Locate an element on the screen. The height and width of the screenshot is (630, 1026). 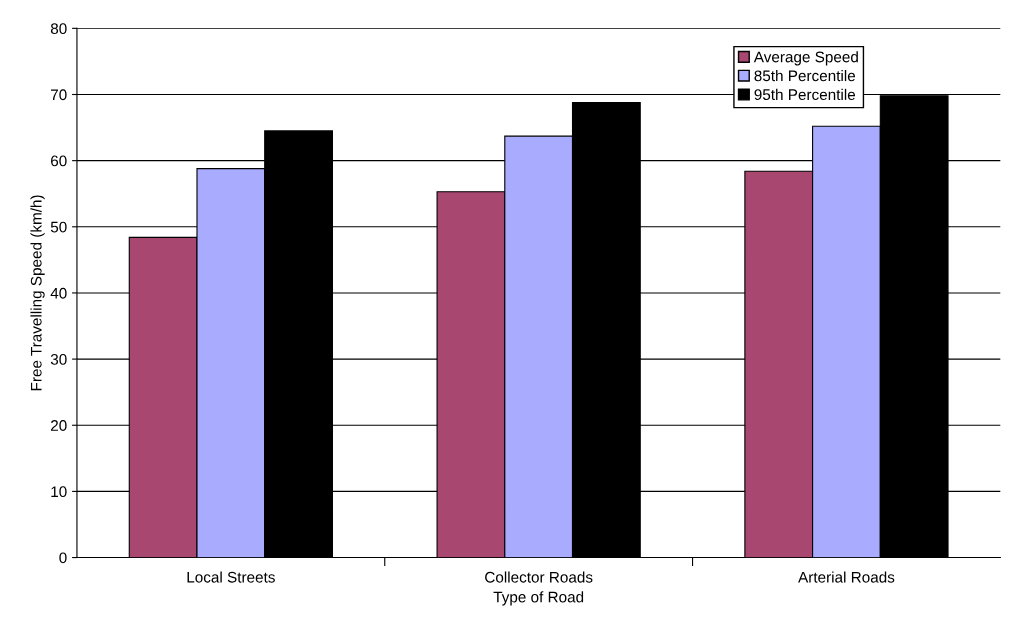
y-tick-label: 40 is located at coordinates (58, 293).